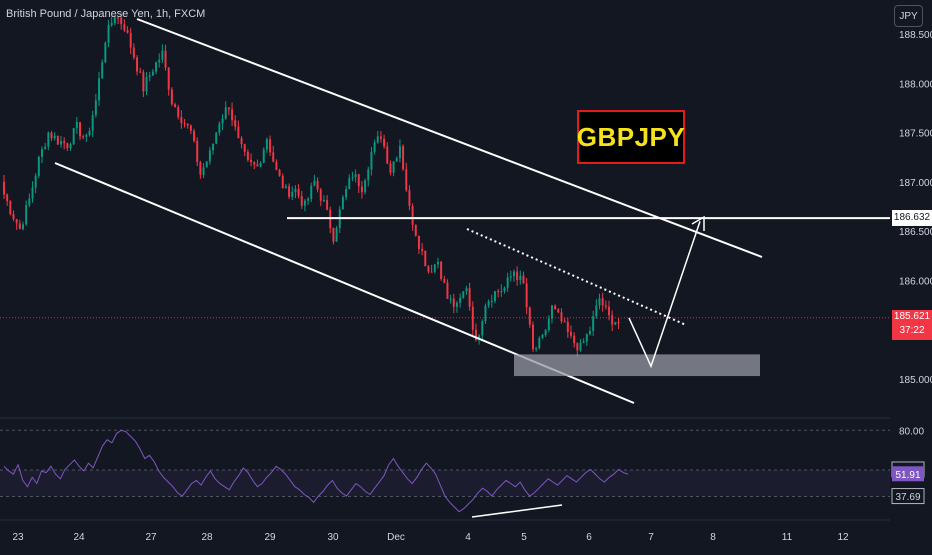  What do you see at coordinates (698, 223) in the screenshot?
I see `projection-arrowhead` at bounding box center [698, 223].